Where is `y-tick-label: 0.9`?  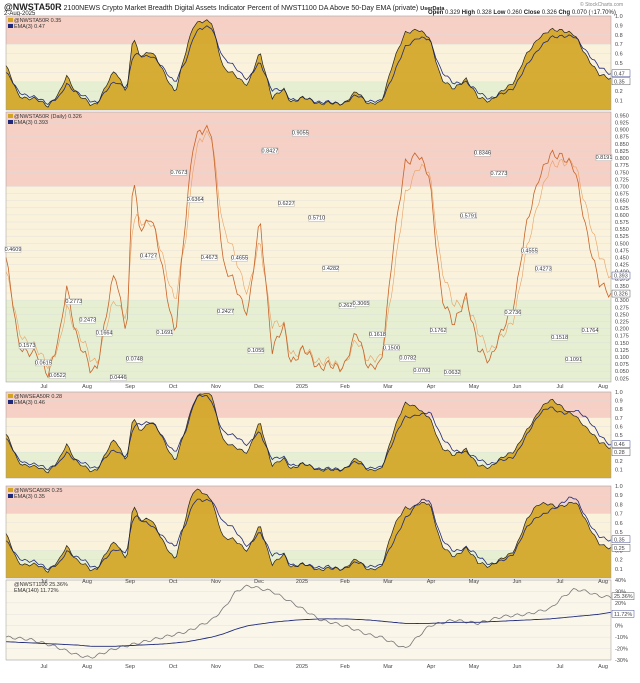 y-tick-label: 0.9 is located at coordinates (619, 26).